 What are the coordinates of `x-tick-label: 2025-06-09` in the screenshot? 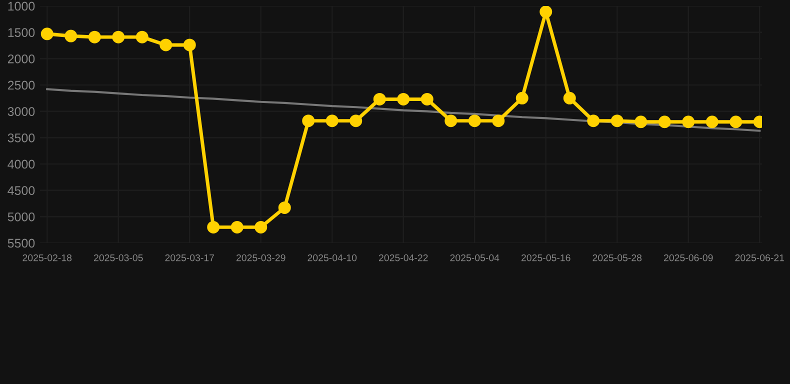 It's located at (688, 258).